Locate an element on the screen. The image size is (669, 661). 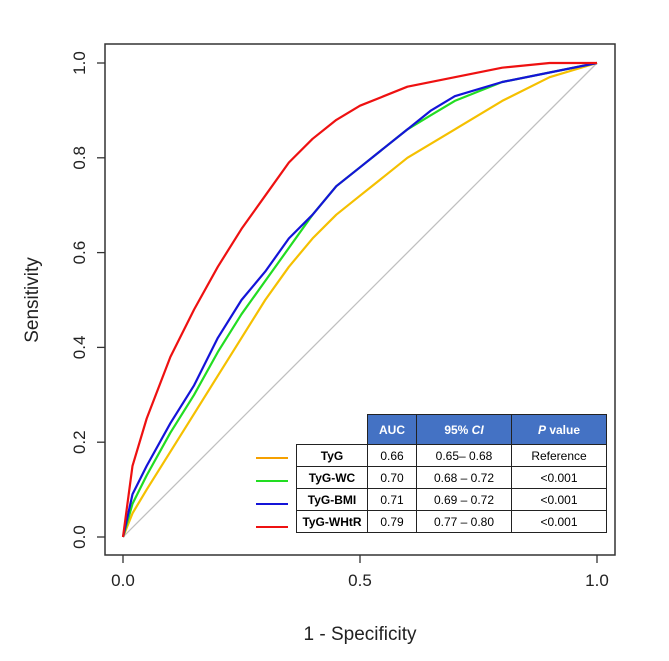
table-row: TyG 0.66 0.65– 0.68 Reference is located at coordinates (451, 455).